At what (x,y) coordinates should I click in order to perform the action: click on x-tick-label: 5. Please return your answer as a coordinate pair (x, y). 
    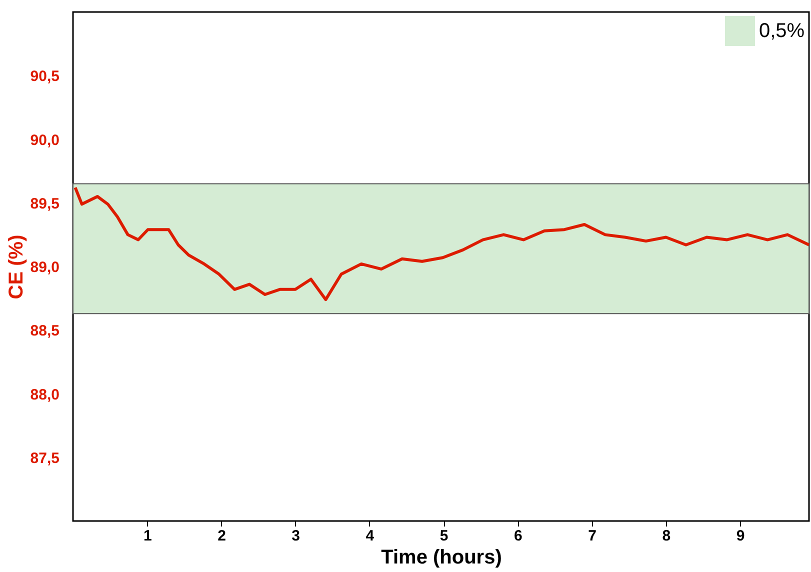
    Looking at the image, I should click on (444, 536).